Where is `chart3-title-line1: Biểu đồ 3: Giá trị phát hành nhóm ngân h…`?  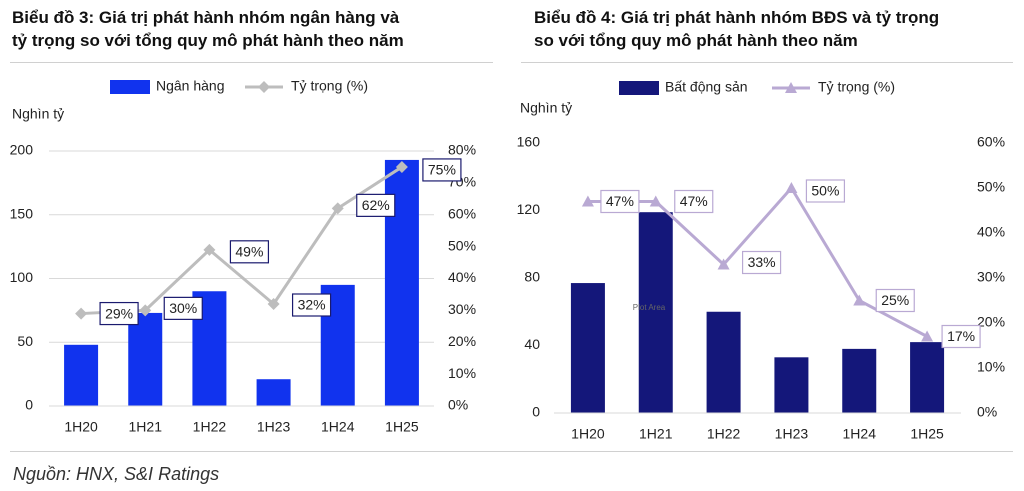
chart3-title-line1: Biểu đồ 3: Giá trị phát hành nhóm ngân h… is located at coordinates (206, 17).